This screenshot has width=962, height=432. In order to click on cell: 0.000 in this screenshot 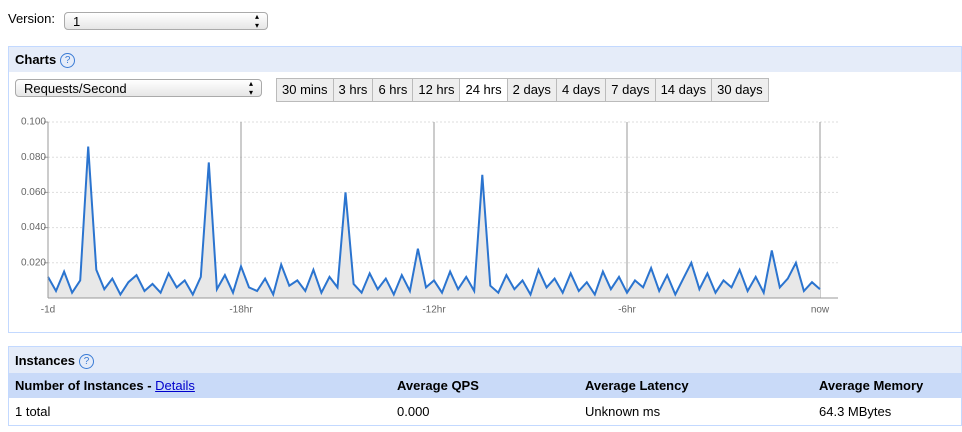, I will do `click(413, 411)`.